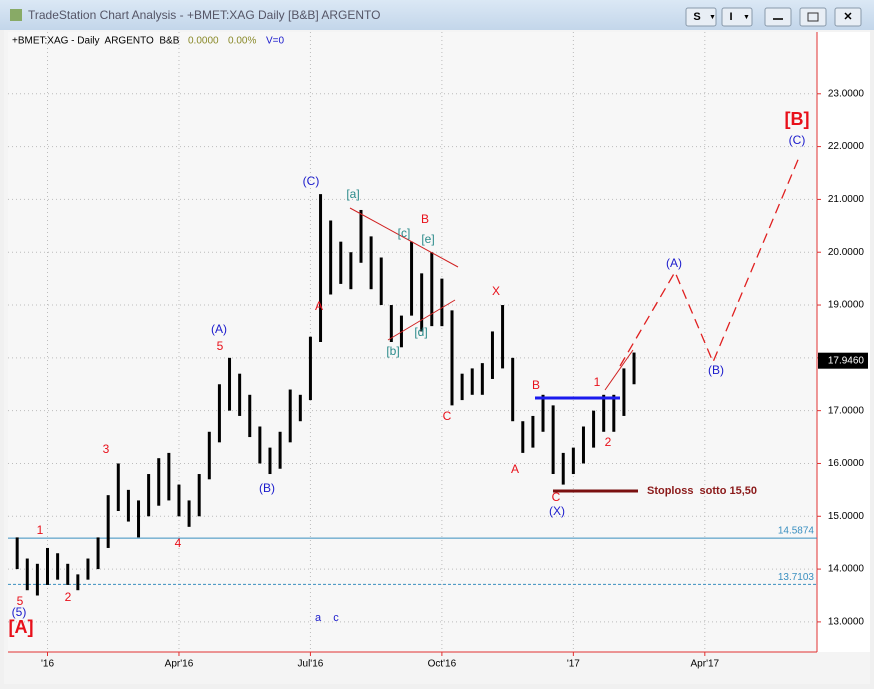 The height and width of the screenshot is (689, 874). I want to click on button-label: I, so click(730, 17).